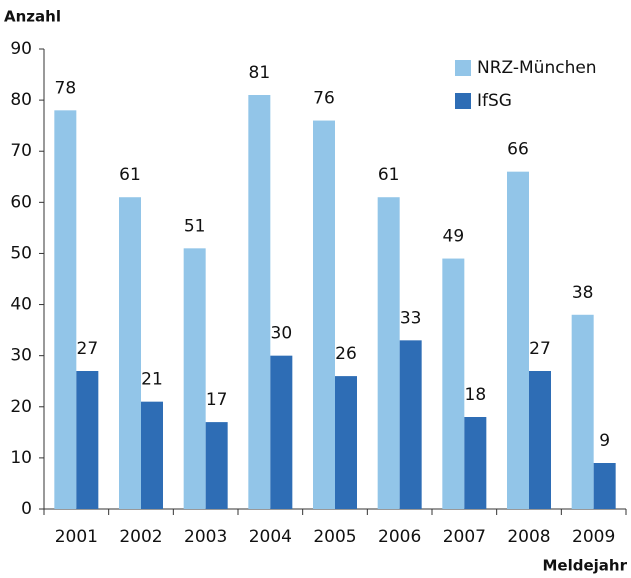  Describe the element at coordinates (399, 537) in the screenshot. I see `x-tick-label: 2006` at that location.